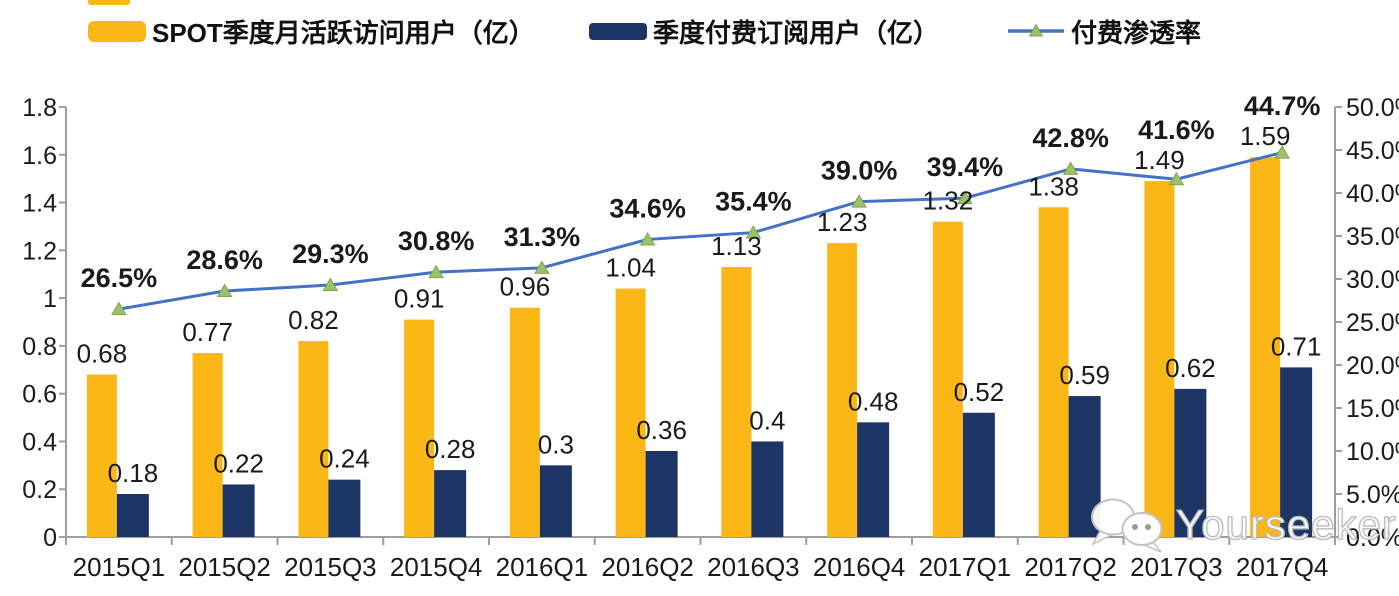 The width and height of the screenshot is (1399, 596). What do you see at coordinates (796, 32) in the screenshot?
I see `subscribers-legend-label: 季度付费订阅用户（亿）` at bounding box center [796, 32].